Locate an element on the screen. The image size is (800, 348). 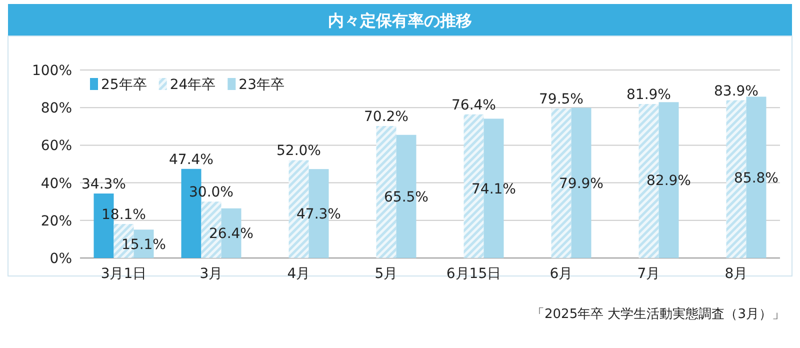
data-label: 47.4% is located at coordinates (191, 160).